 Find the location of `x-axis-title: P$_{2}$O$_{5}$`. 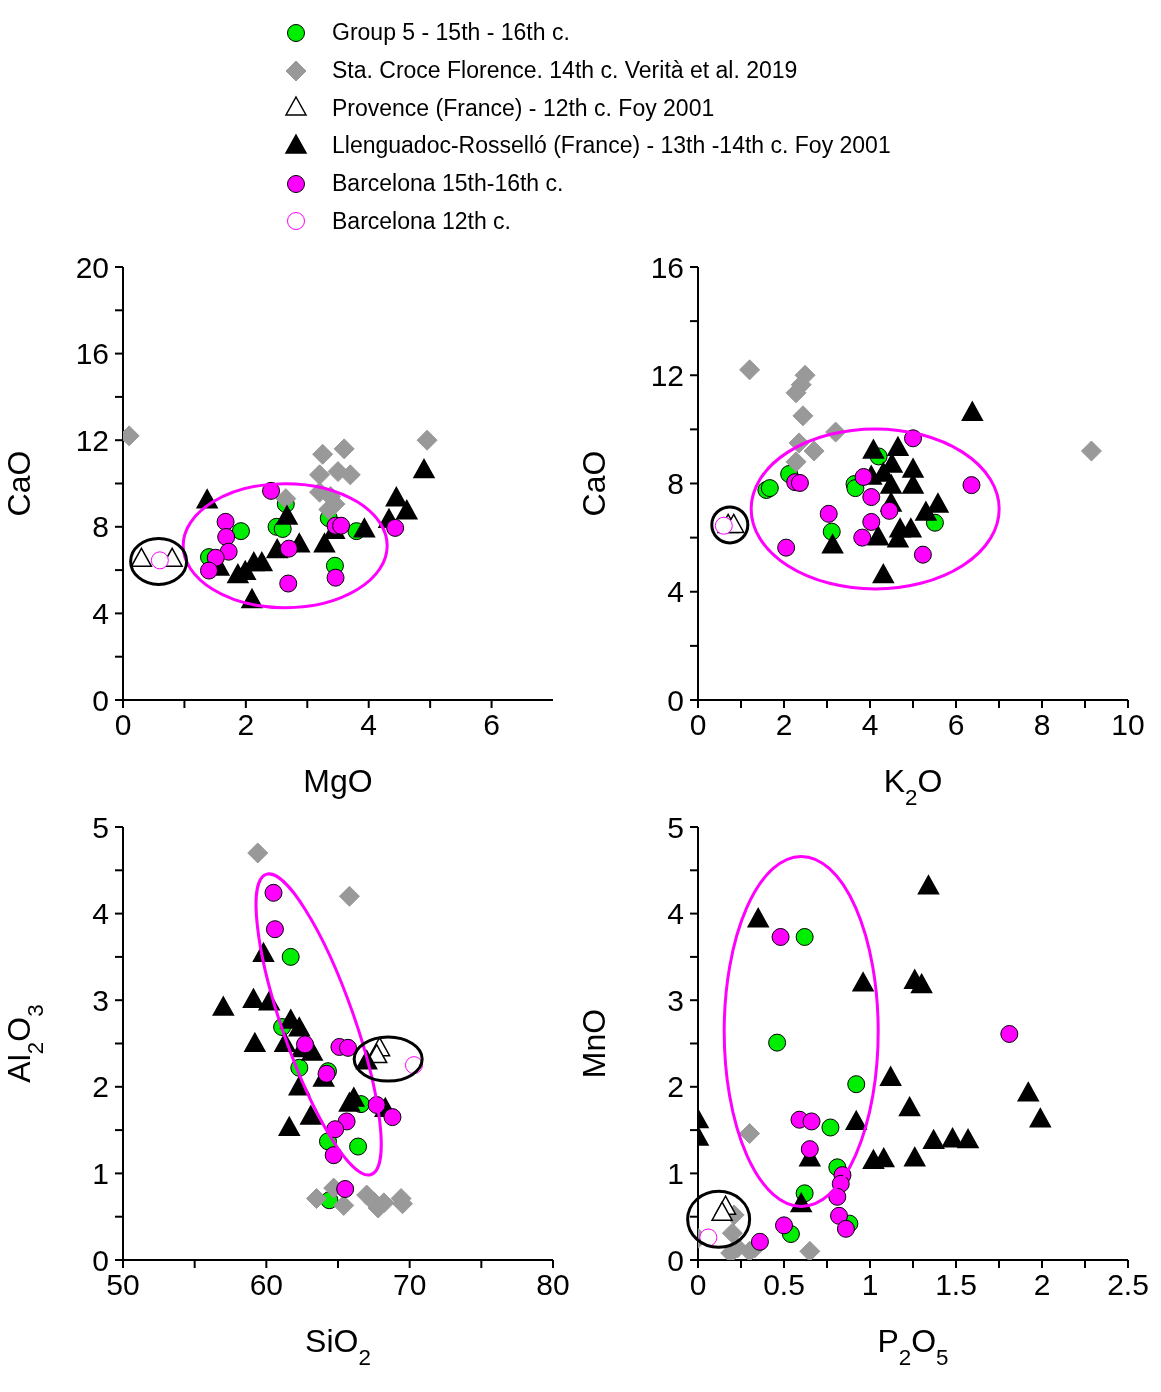

x-axis-title: P$_{2}$O$_{5}$ is located at coordinates (913, 1346).